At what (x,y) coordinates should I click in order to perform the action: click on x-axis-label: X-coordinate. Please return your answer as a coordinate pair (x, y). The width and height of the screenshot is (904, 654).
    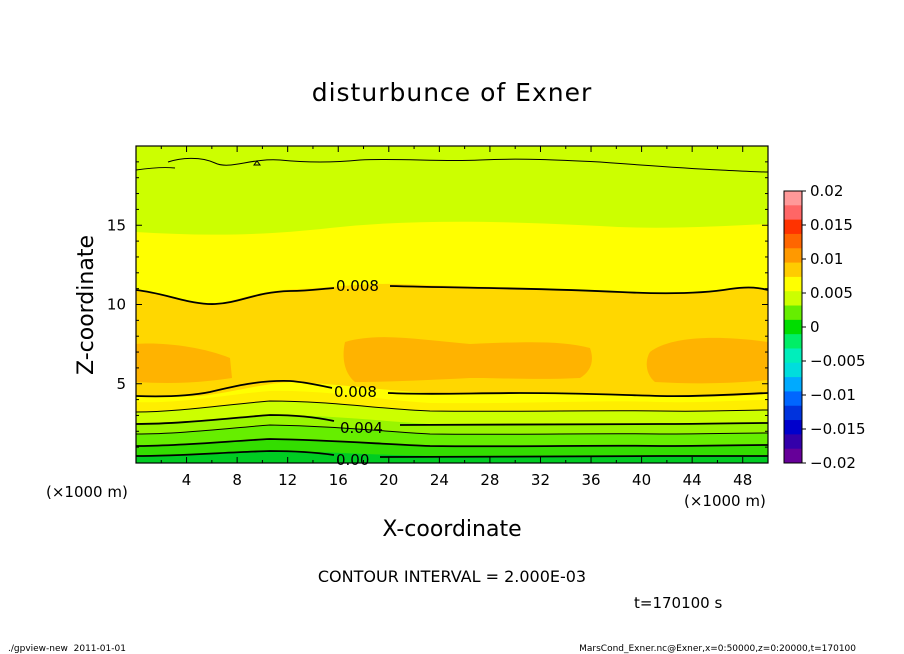
    Looking at the image, I should click on (451, 529).